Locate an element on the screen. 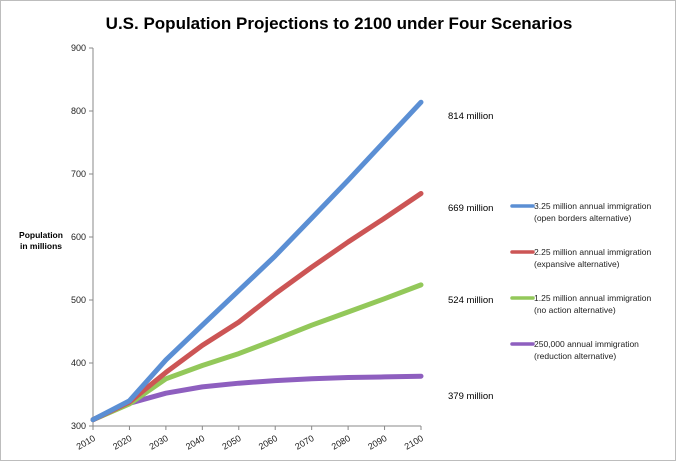 The image size is (676, 461). legend-label: 250,000 annual immigration is located at coordinates (586, 344).